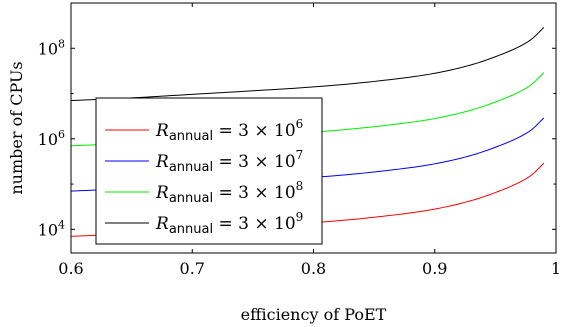  I want to click on legend-label: Rannual = 3 × 107, so click(229, 161).